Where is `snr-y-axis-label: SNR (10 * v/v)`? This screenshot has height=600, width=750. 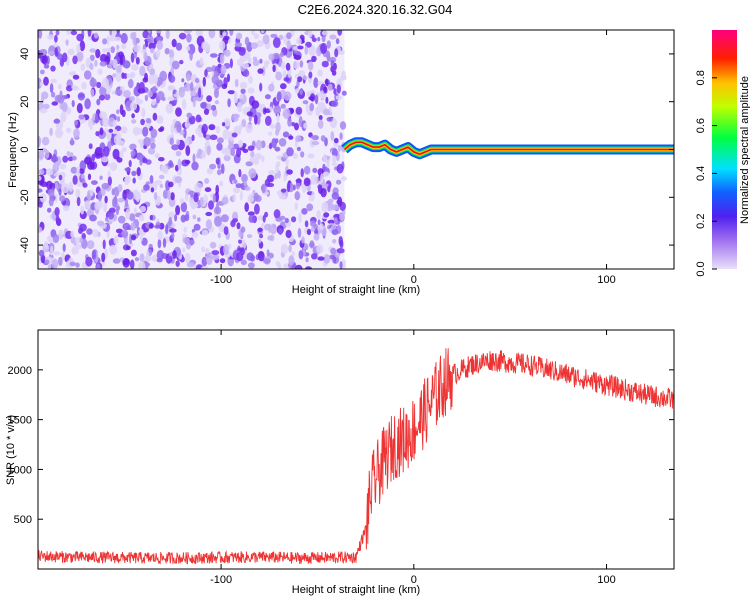
snr-y-axis-label: SNR (10 * v/v) is located at coordinates (11, 450).